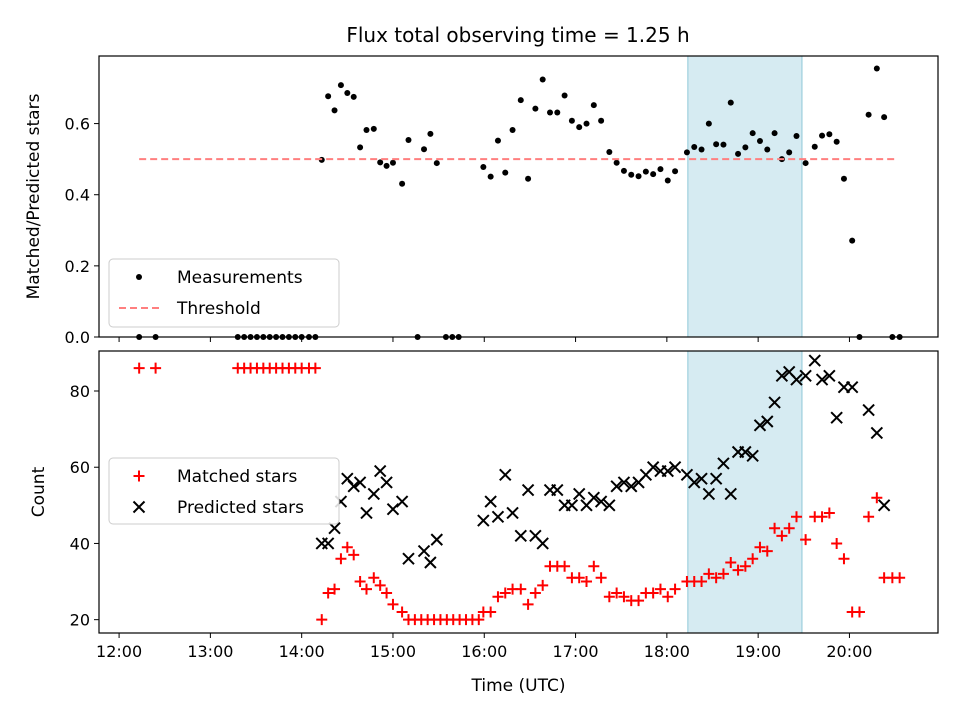 The height and width of the screenshot is (720, 960). Describe the element at coordinates (224, 491) in the screenshot. I see `legend-box` at that location.